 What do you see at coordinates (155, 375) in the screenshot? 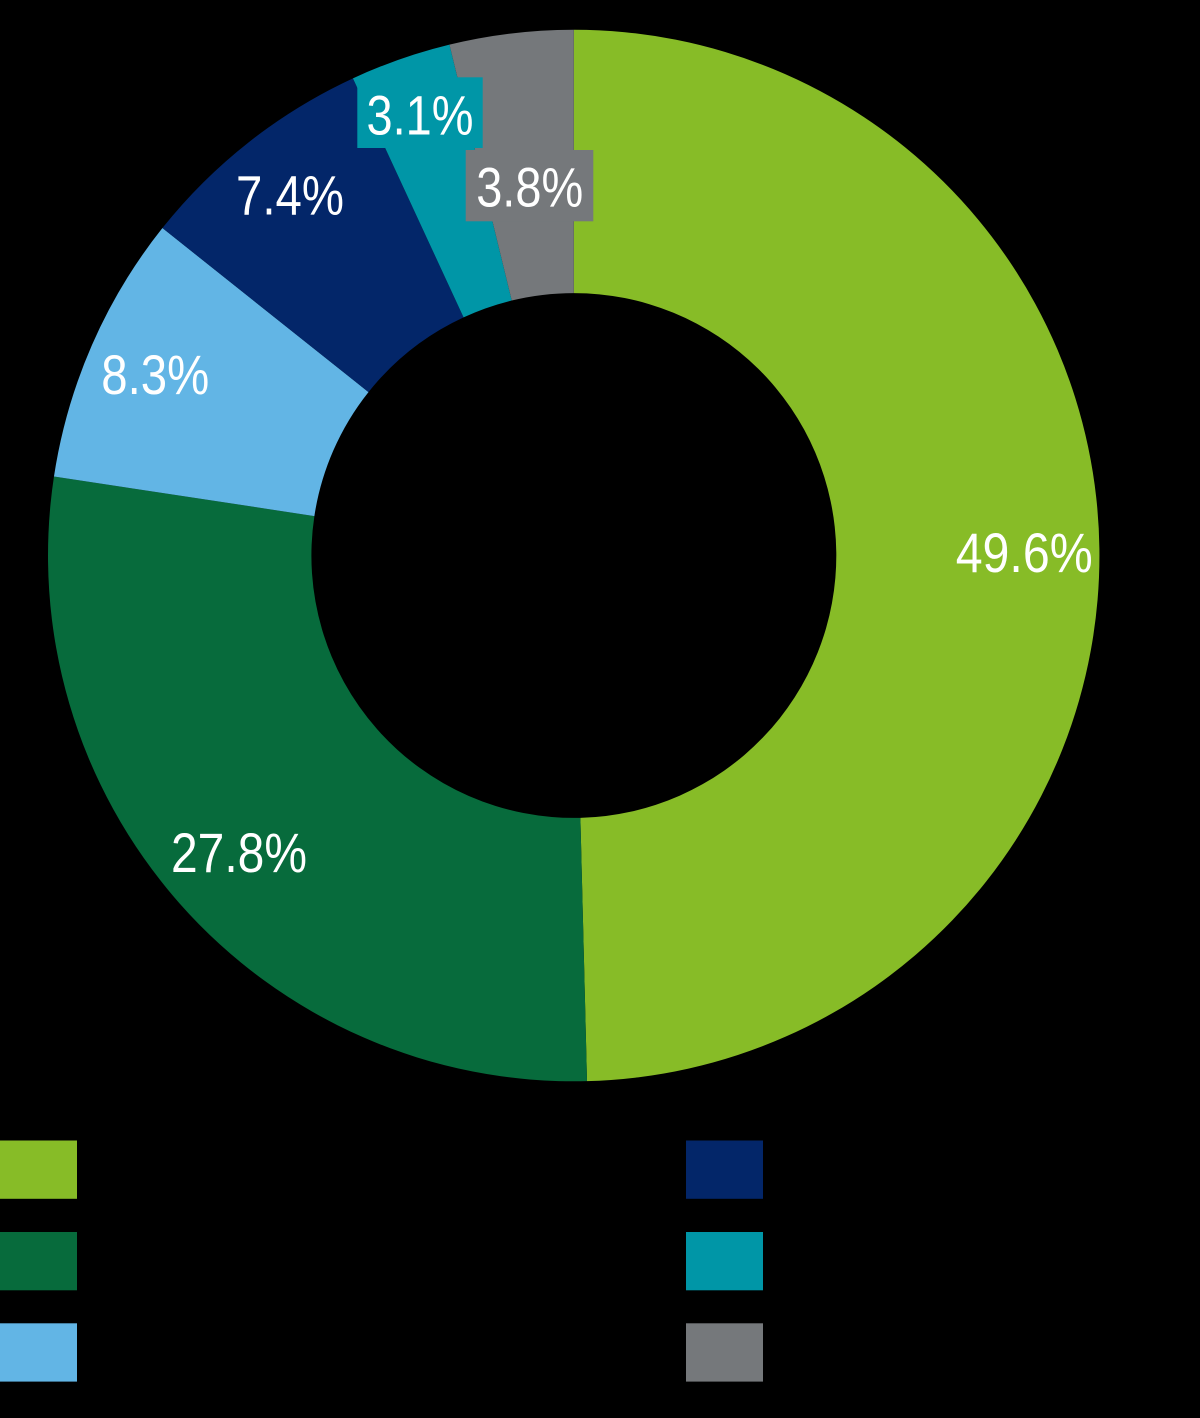
I see `svg-text: 8.3%` at bounding box center [155, 375].